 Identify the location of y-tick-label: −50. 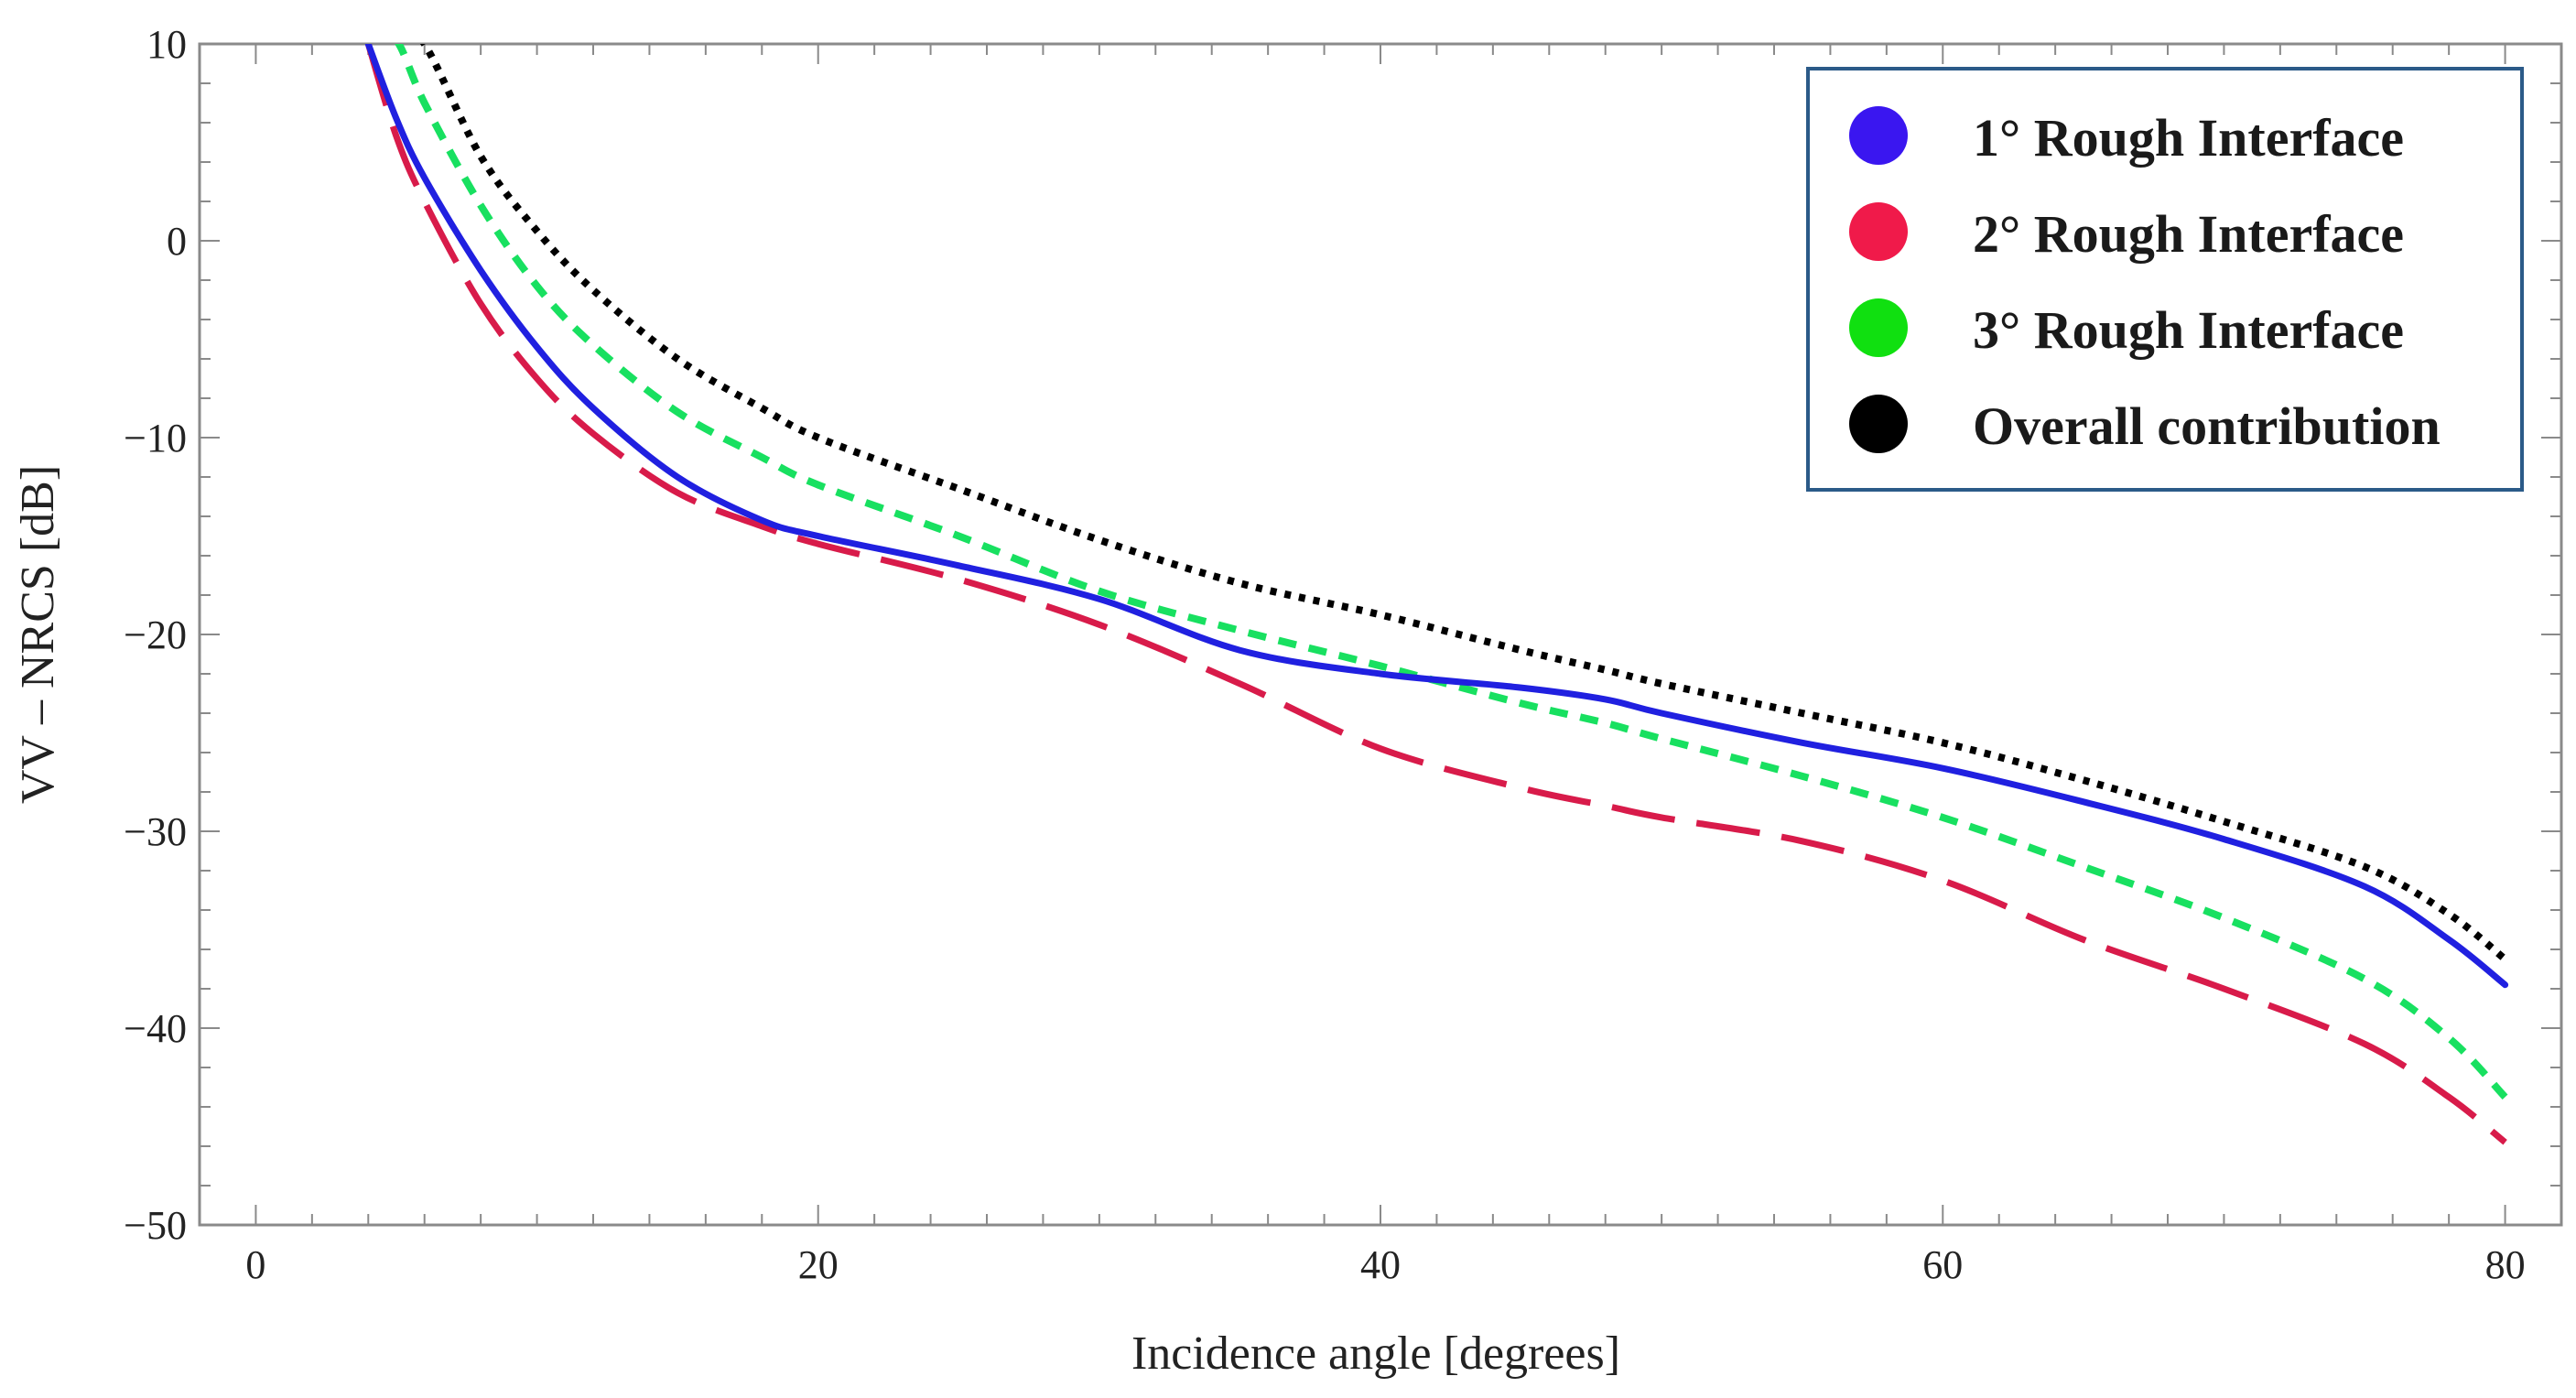
(156, 1225).